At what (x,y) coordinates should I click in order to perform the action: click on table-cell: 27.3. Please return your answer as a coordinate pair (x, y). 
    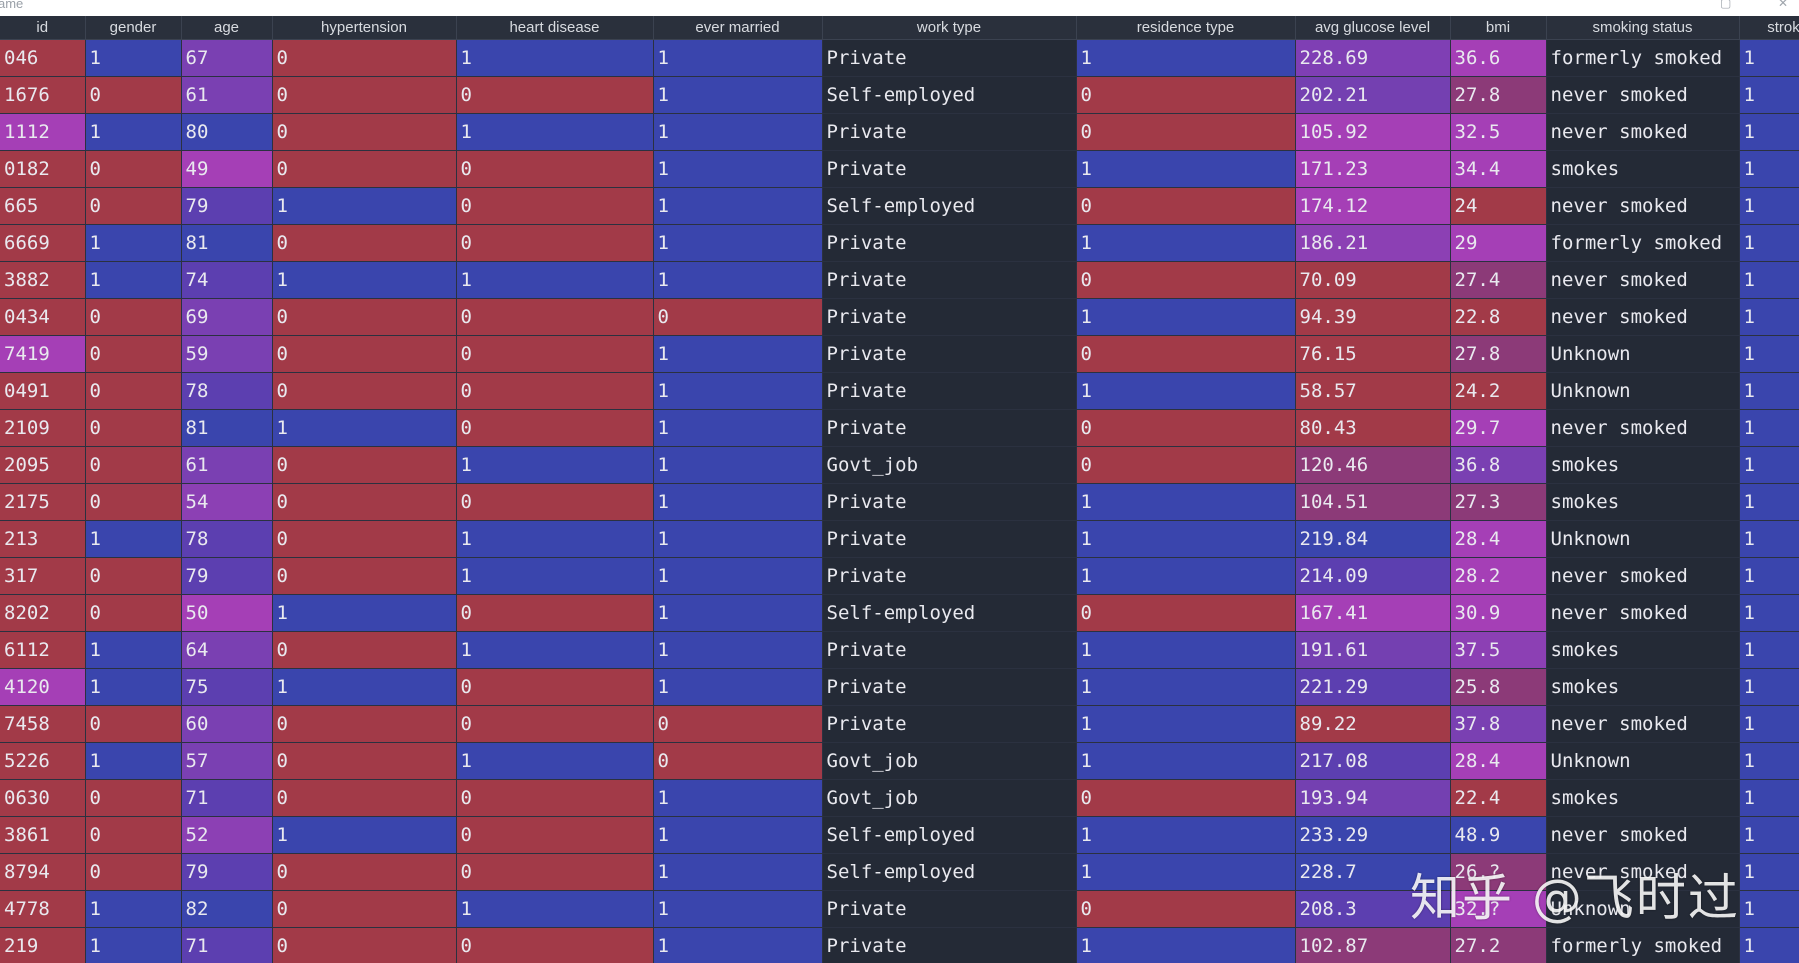
    Looking at the image, I should click on (1498, 502).